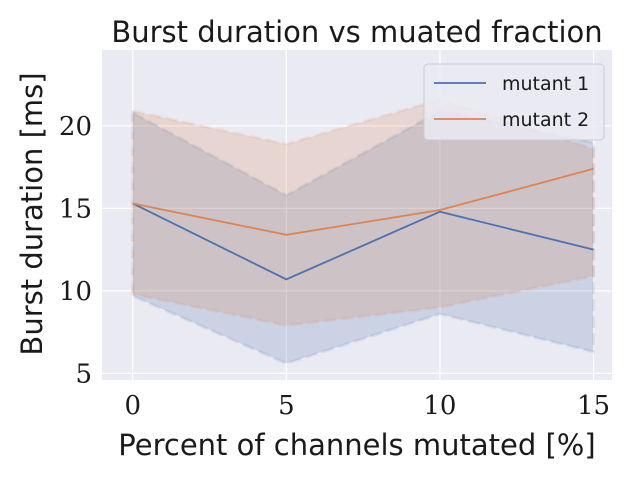  I want to click on x-tick-labels: 0 5 10 15, so click(367, 406).